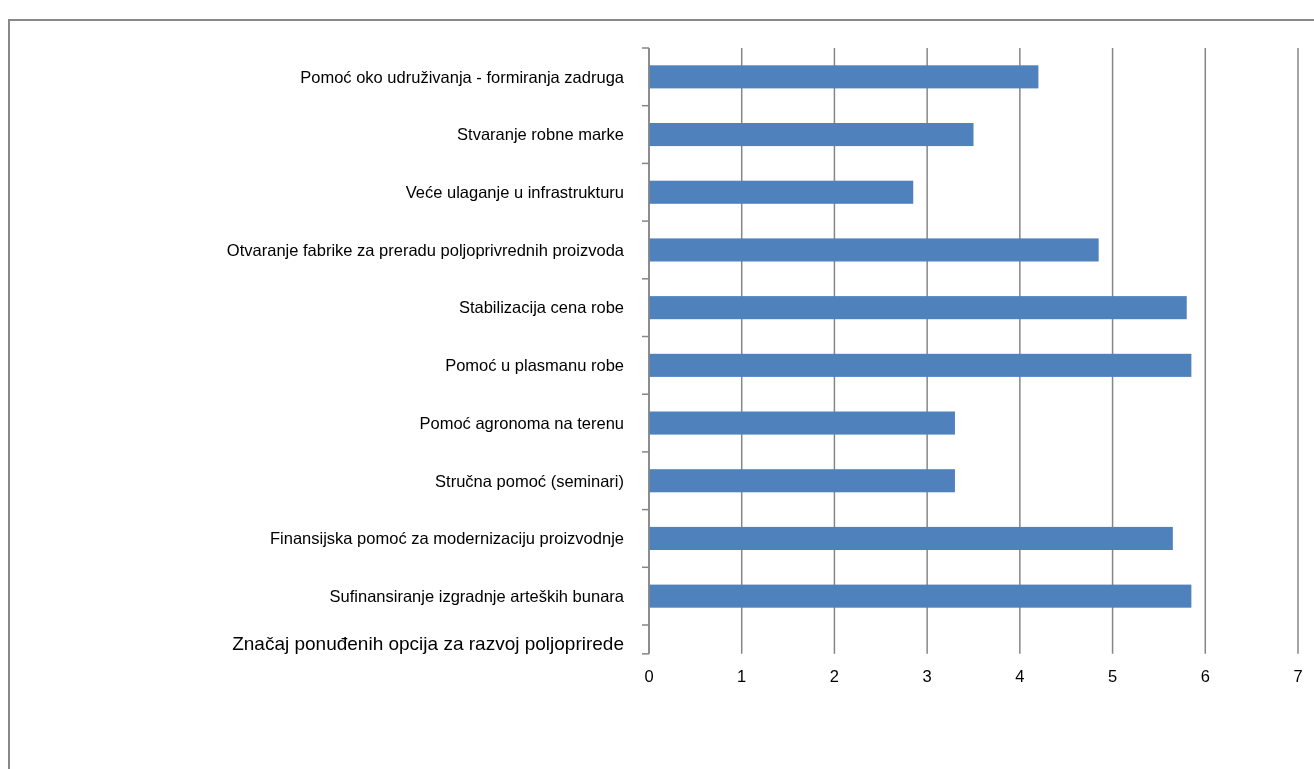  I want to click on y-tick-label: Otvaranje fabrike za preradu poljoprivrednih proizvoda, so click(425, 249).